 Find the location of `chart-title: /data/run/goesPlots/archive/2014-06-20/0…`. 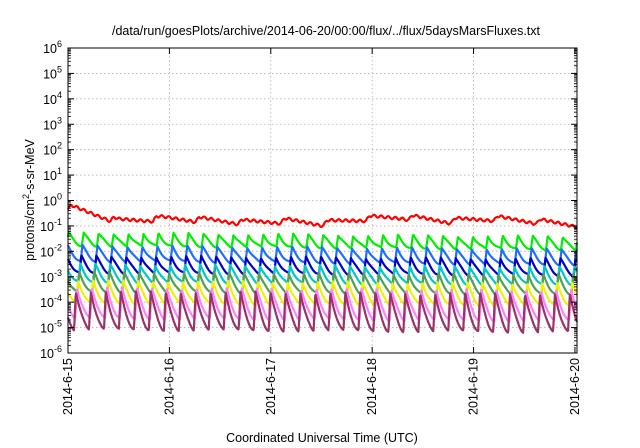

chart-title: /data/run/goesPlots/archive/2014-06-20/0… is located at coordinates (326, 31).